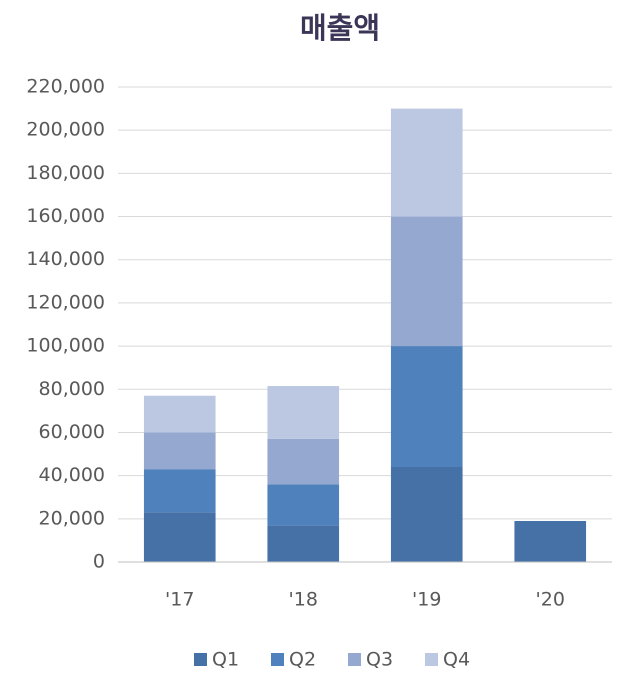  What do you see at coordinates (65, 216) in the screenshot?
I see `y-tick-label: 160,000` at bounding box center [65, 216].